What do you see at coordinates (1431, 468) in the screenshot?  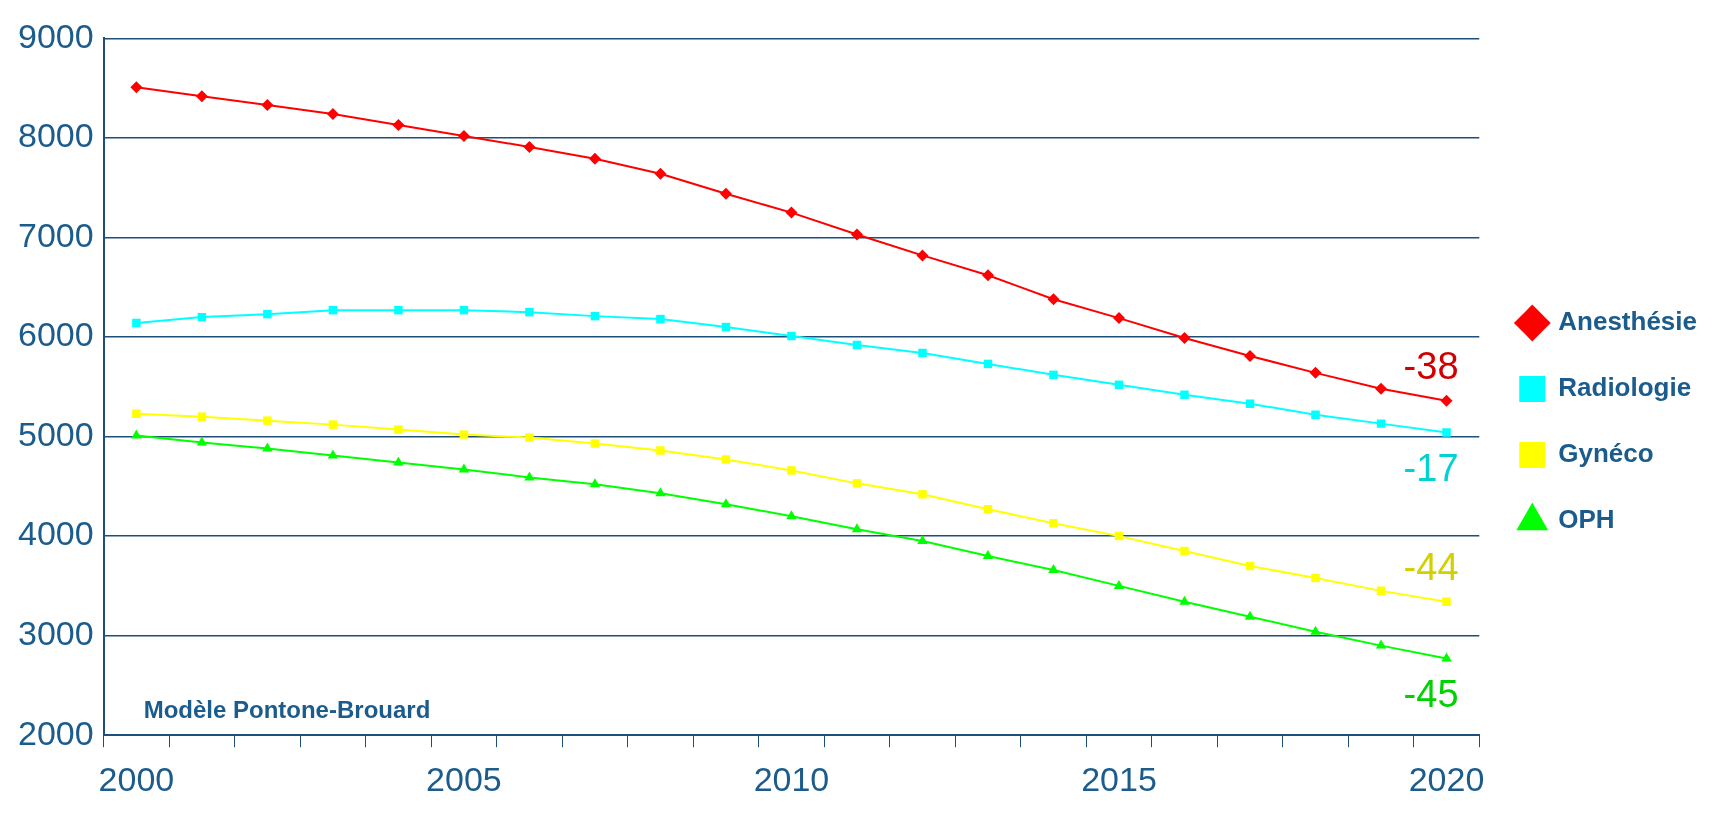 I see `annotation: -17` at bounding box center [1431, 468].